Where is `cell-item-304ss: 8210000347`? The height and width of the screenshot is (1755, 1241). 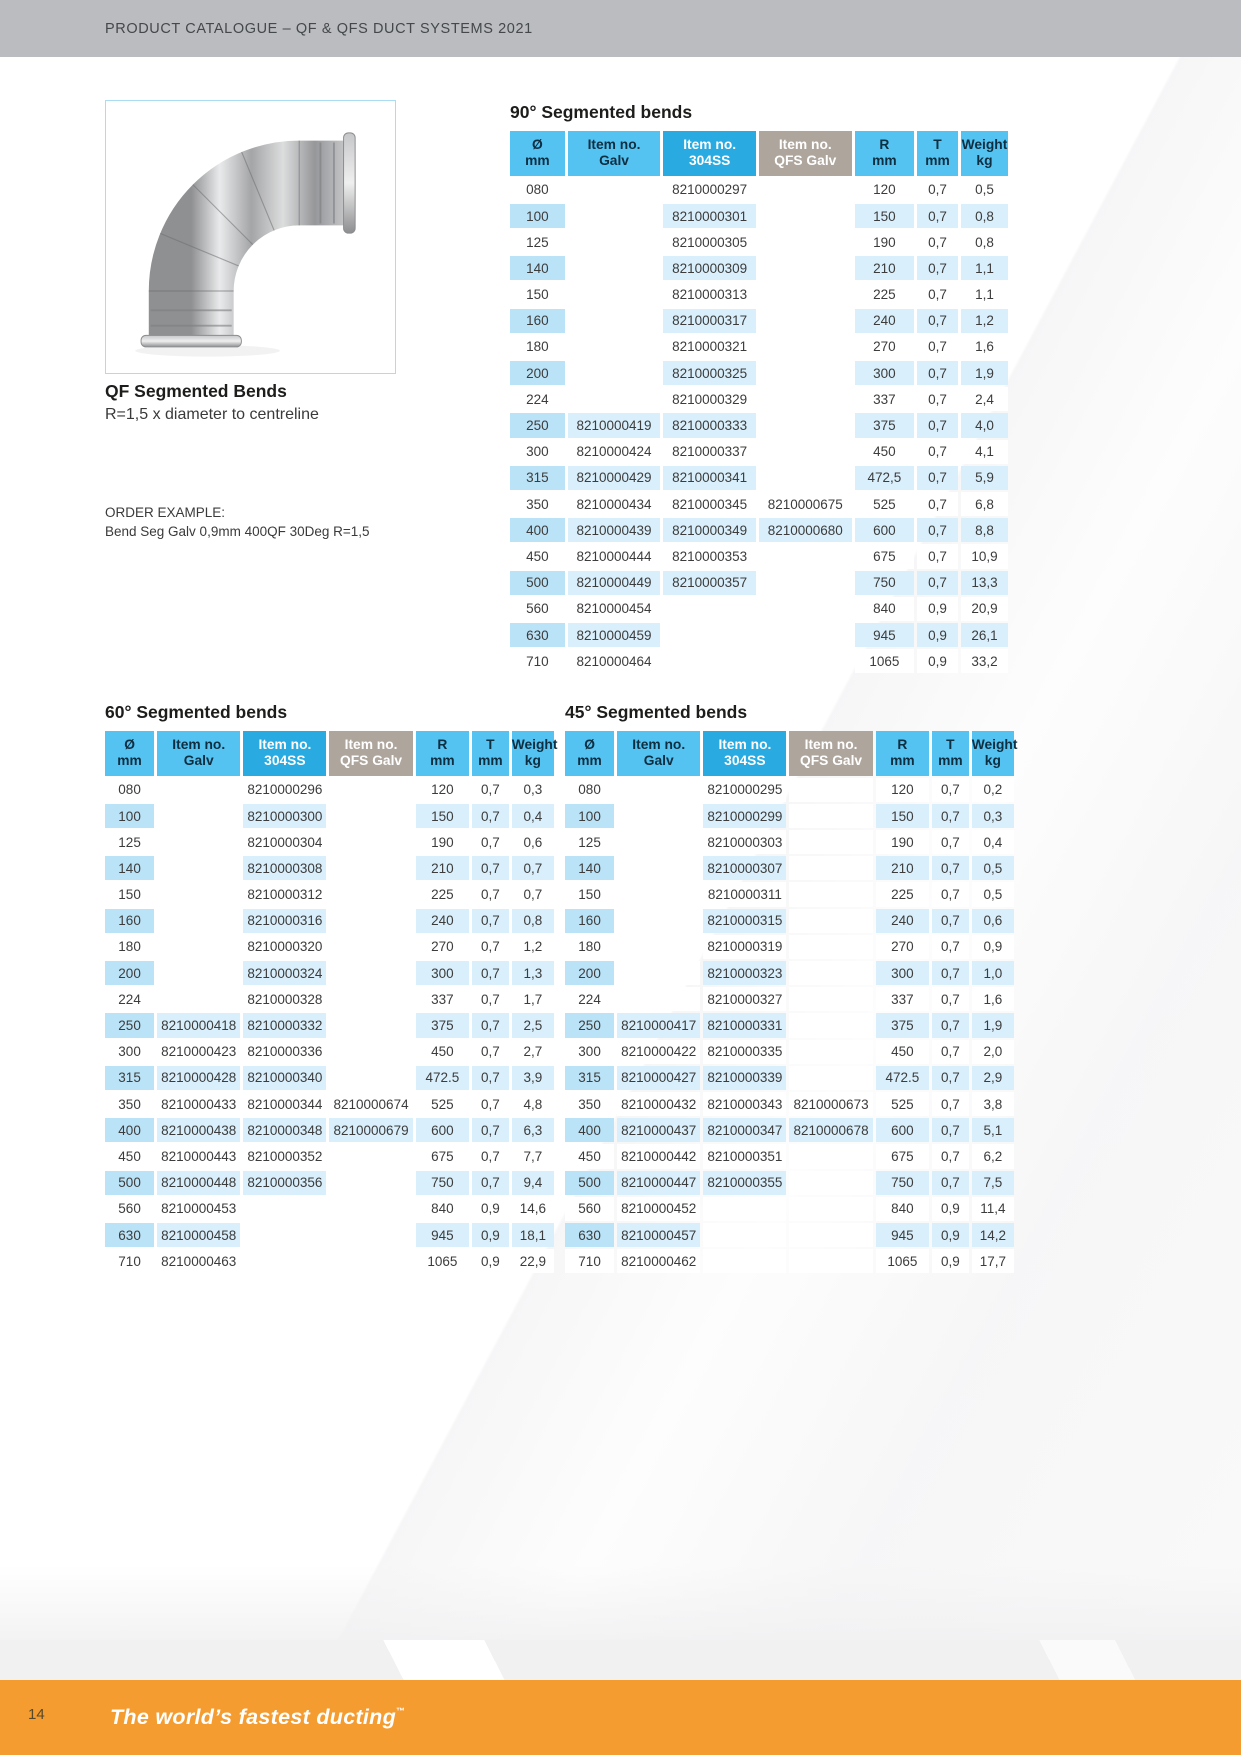 cell-item-304ss: 8210000347 is located at coordinates (745, 1130).